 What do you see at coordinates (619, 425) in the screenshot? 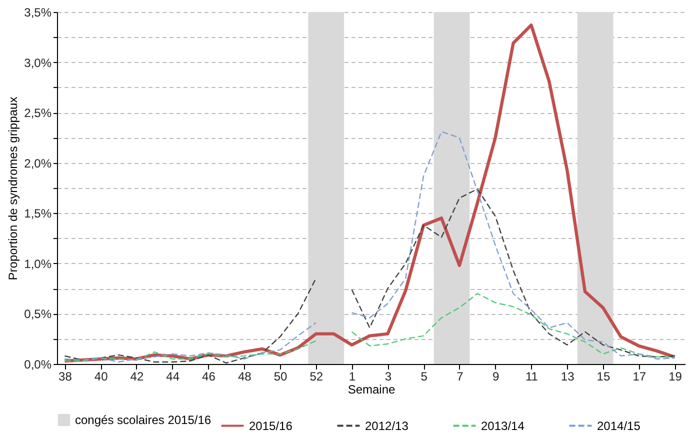
I see `legend-label: 2014/15` at bounding box center [619, 425].